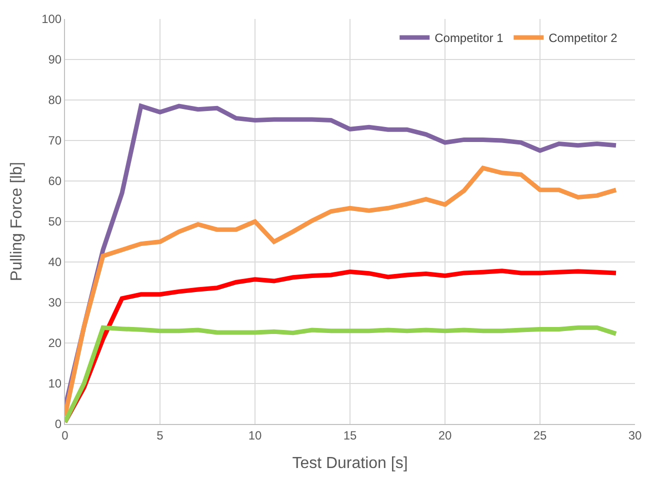  What do you see at coordinates (540, 435) in the screenshot?
I see `x-tick-label: 25` at bounding box center [540, 435].